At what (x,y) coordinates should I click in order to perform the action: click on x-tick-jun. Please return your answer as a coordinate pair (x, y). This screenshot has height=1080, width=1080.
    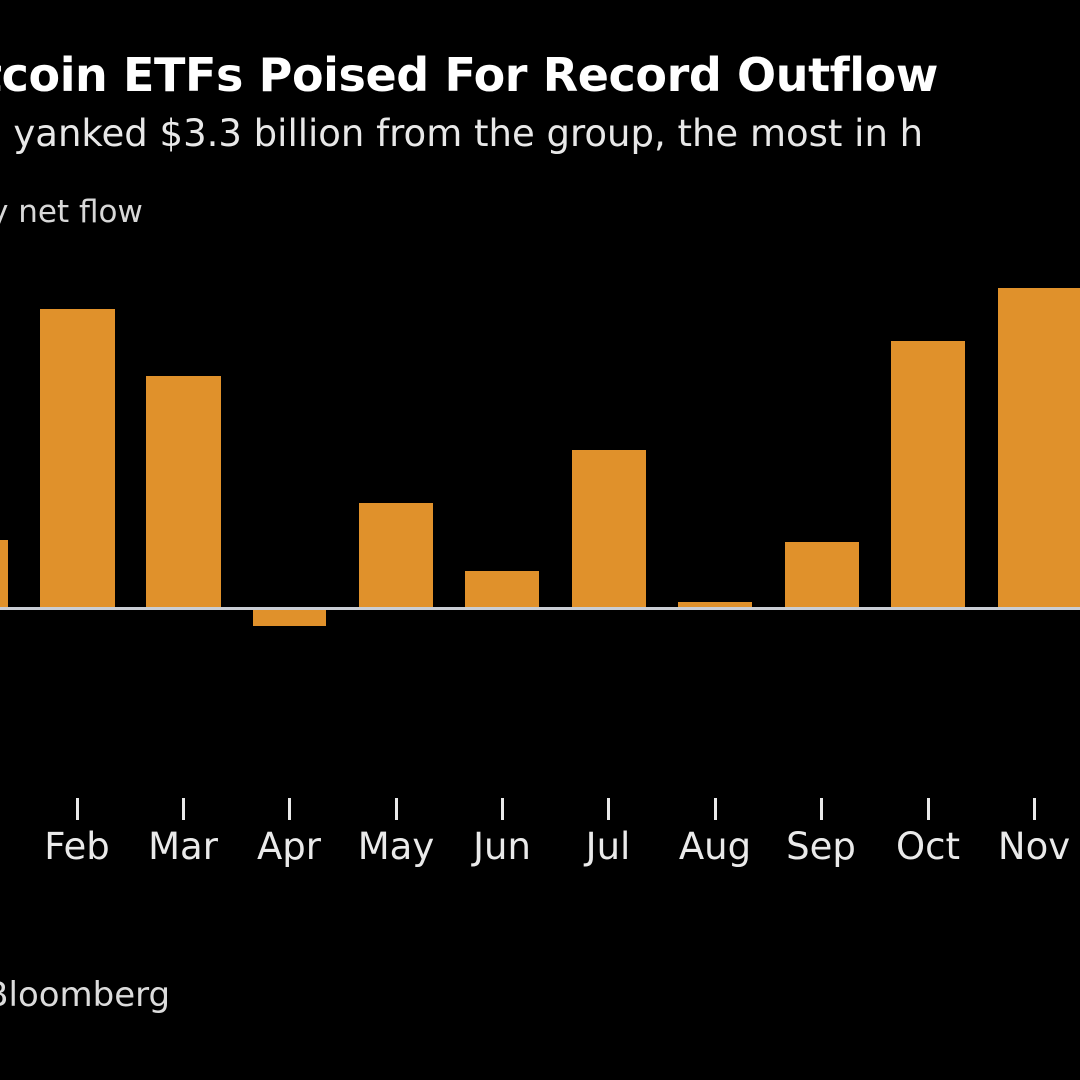
    Looking at the image, I should click on (502, 809).